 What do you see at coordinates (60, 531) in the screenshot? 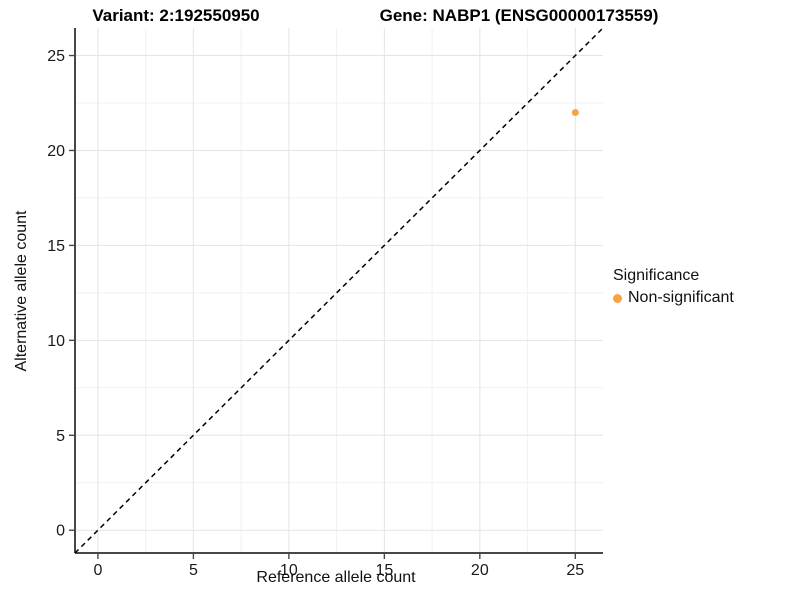
I see `y-tick-label: 0` at bounding box center [60, 531].